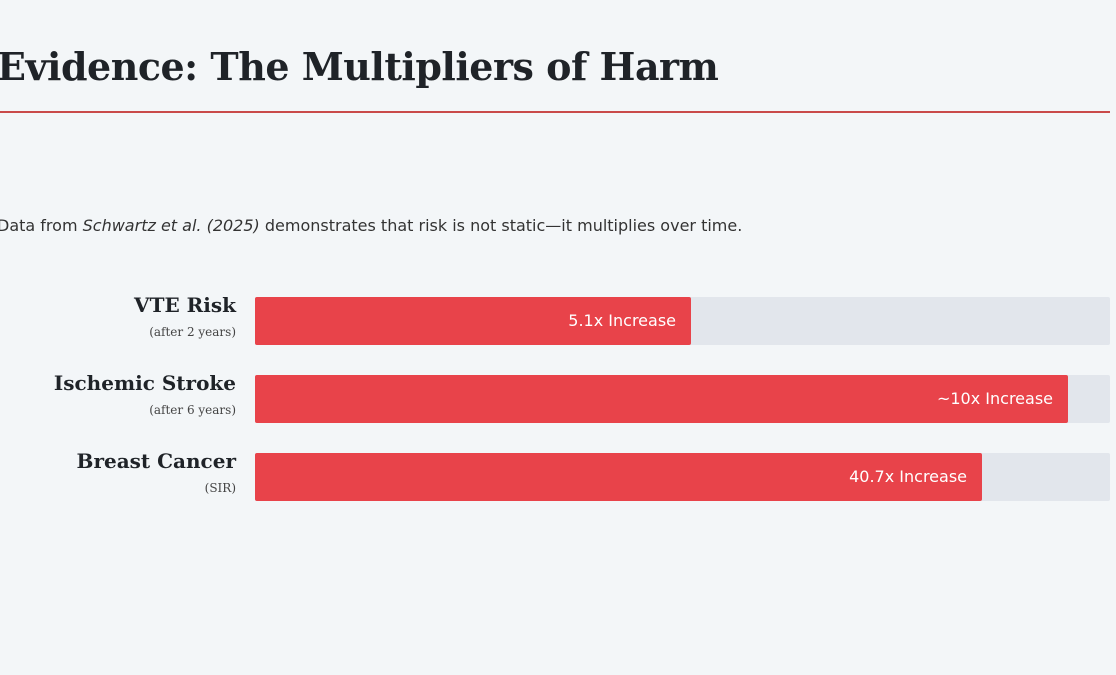  What do you see at coordinates (171, 225) in the screenshot?
I see `citation: Schwartz et al. (2025)` at bounding box center [171, 225].